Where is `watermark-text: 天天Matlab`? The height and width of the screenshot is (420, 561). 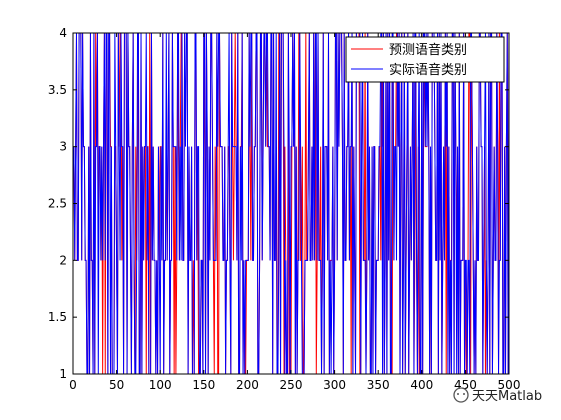
watermark-text: 天天Matlab is located at coordinates (507, 396).